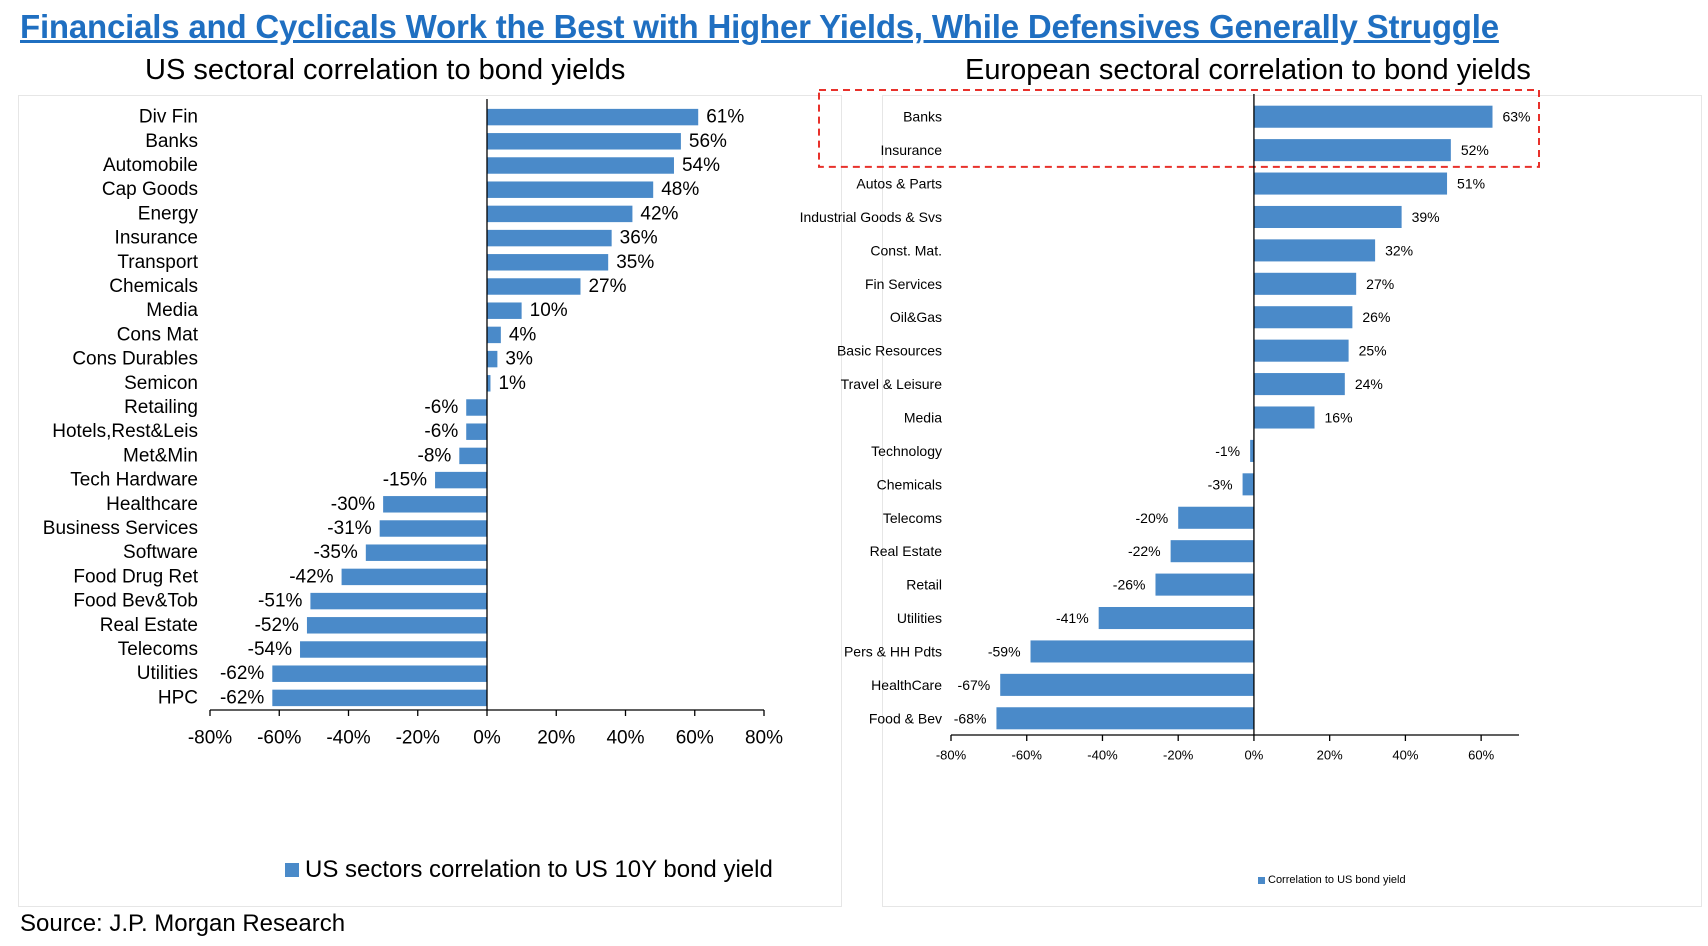 The width and height of the screenshot is (1708, 946). What do you see at coordinates (1376, 317) in the screenshot?
I see `eu-data-label: 26%` at bounding box center [1376, 317].